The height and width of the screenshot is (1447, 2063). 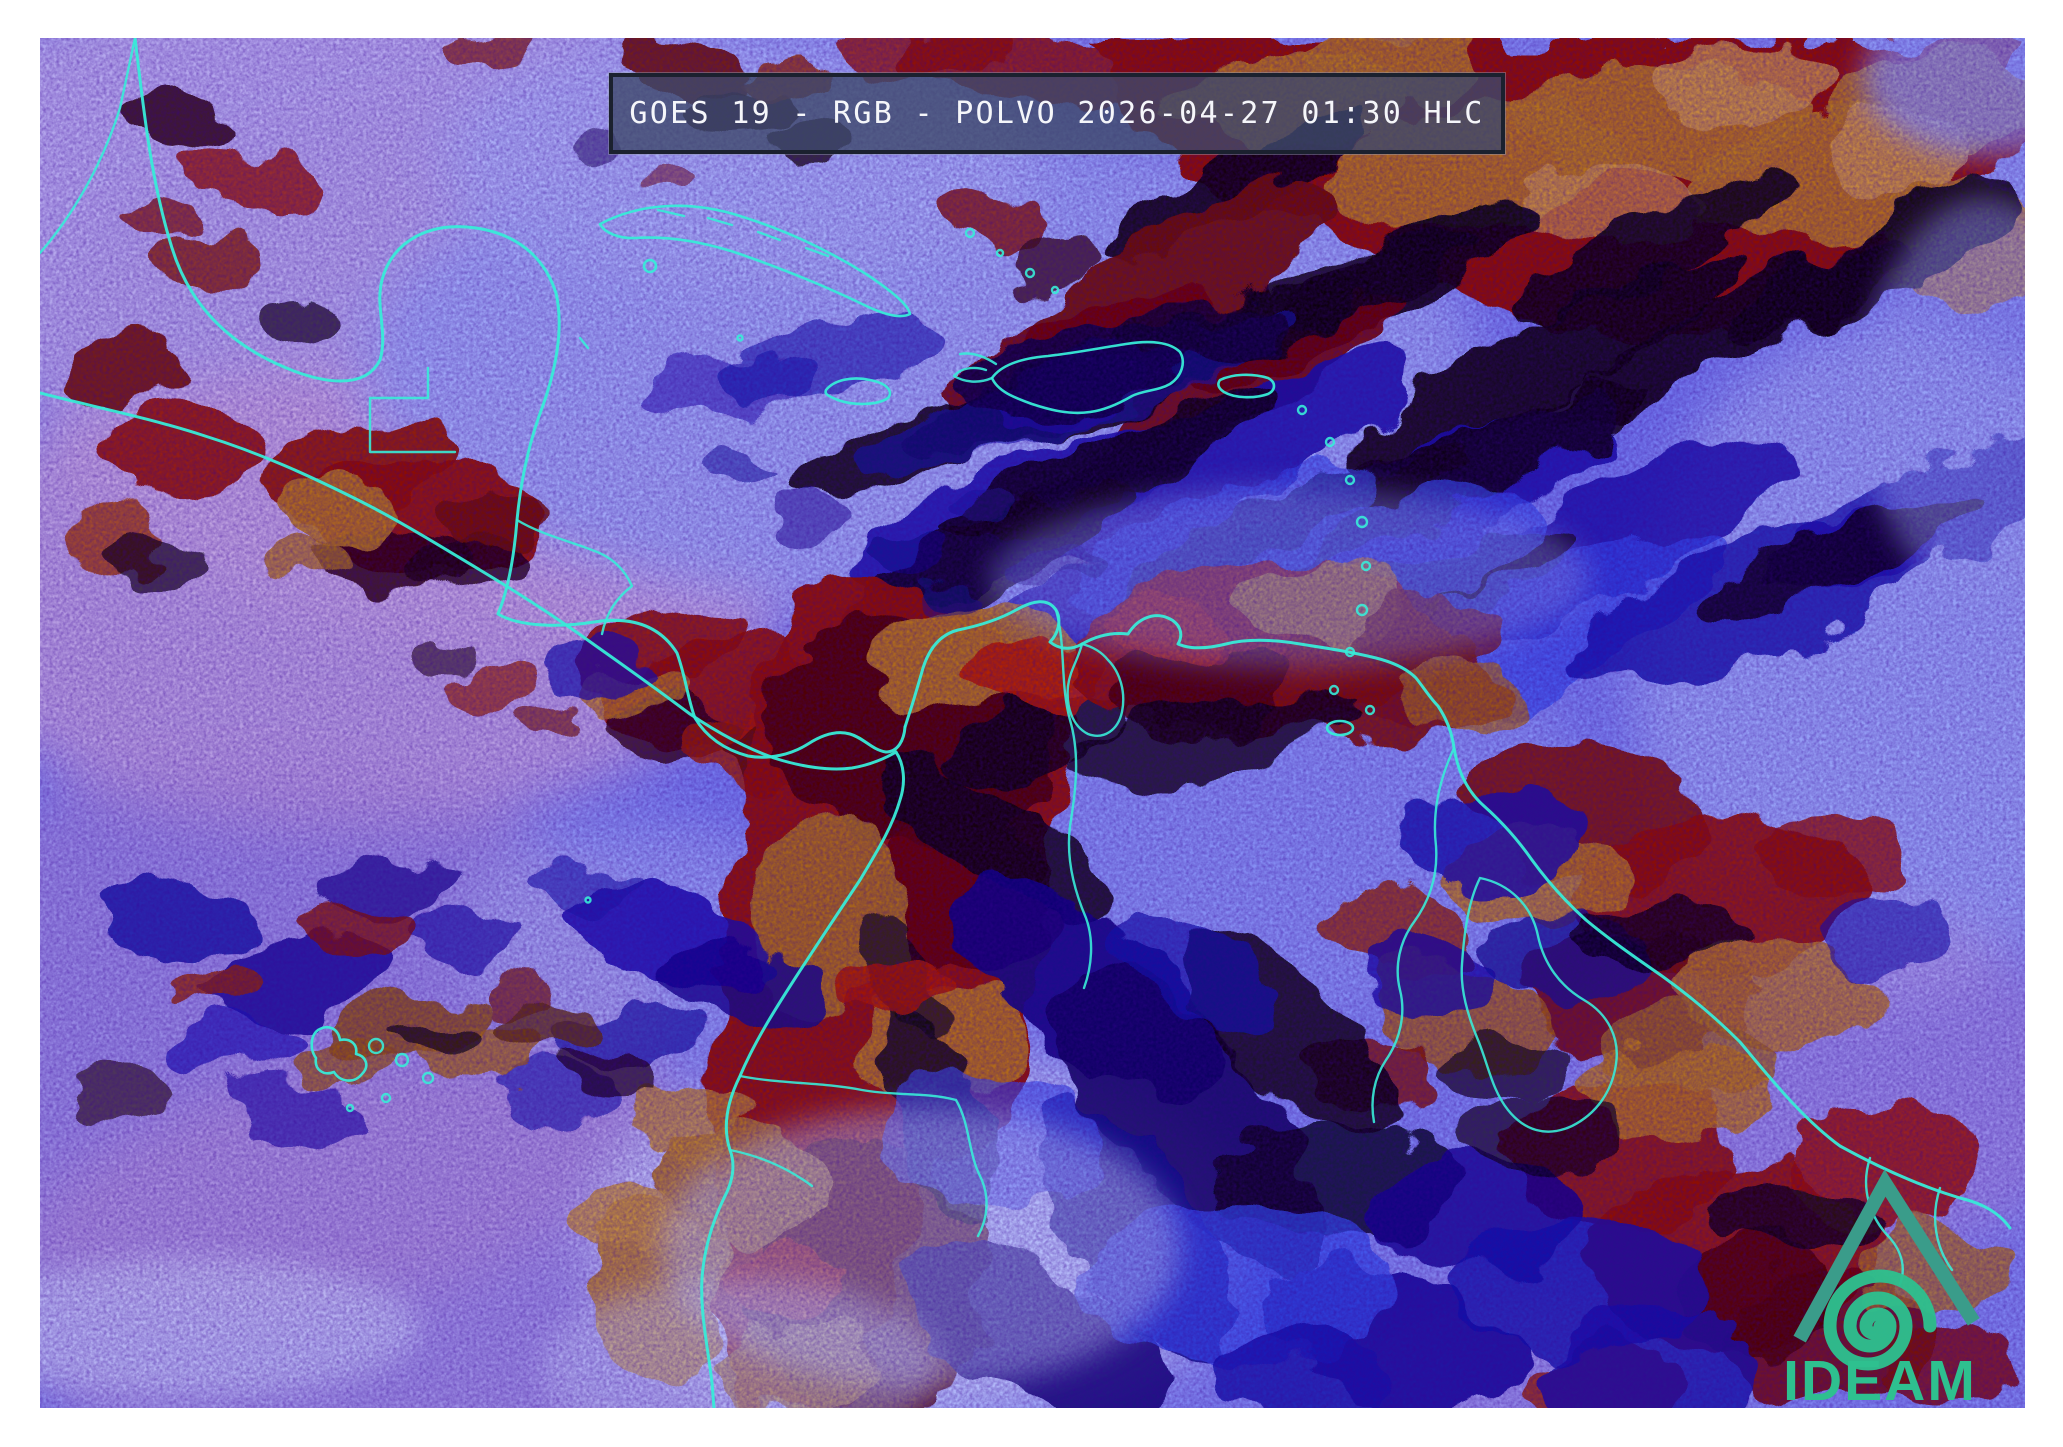 What do you see at coordinates (1880, 1378) in the screenshot?
I see `ideam-wordmark: IDEAM` at bounding box center [1880, 1378].